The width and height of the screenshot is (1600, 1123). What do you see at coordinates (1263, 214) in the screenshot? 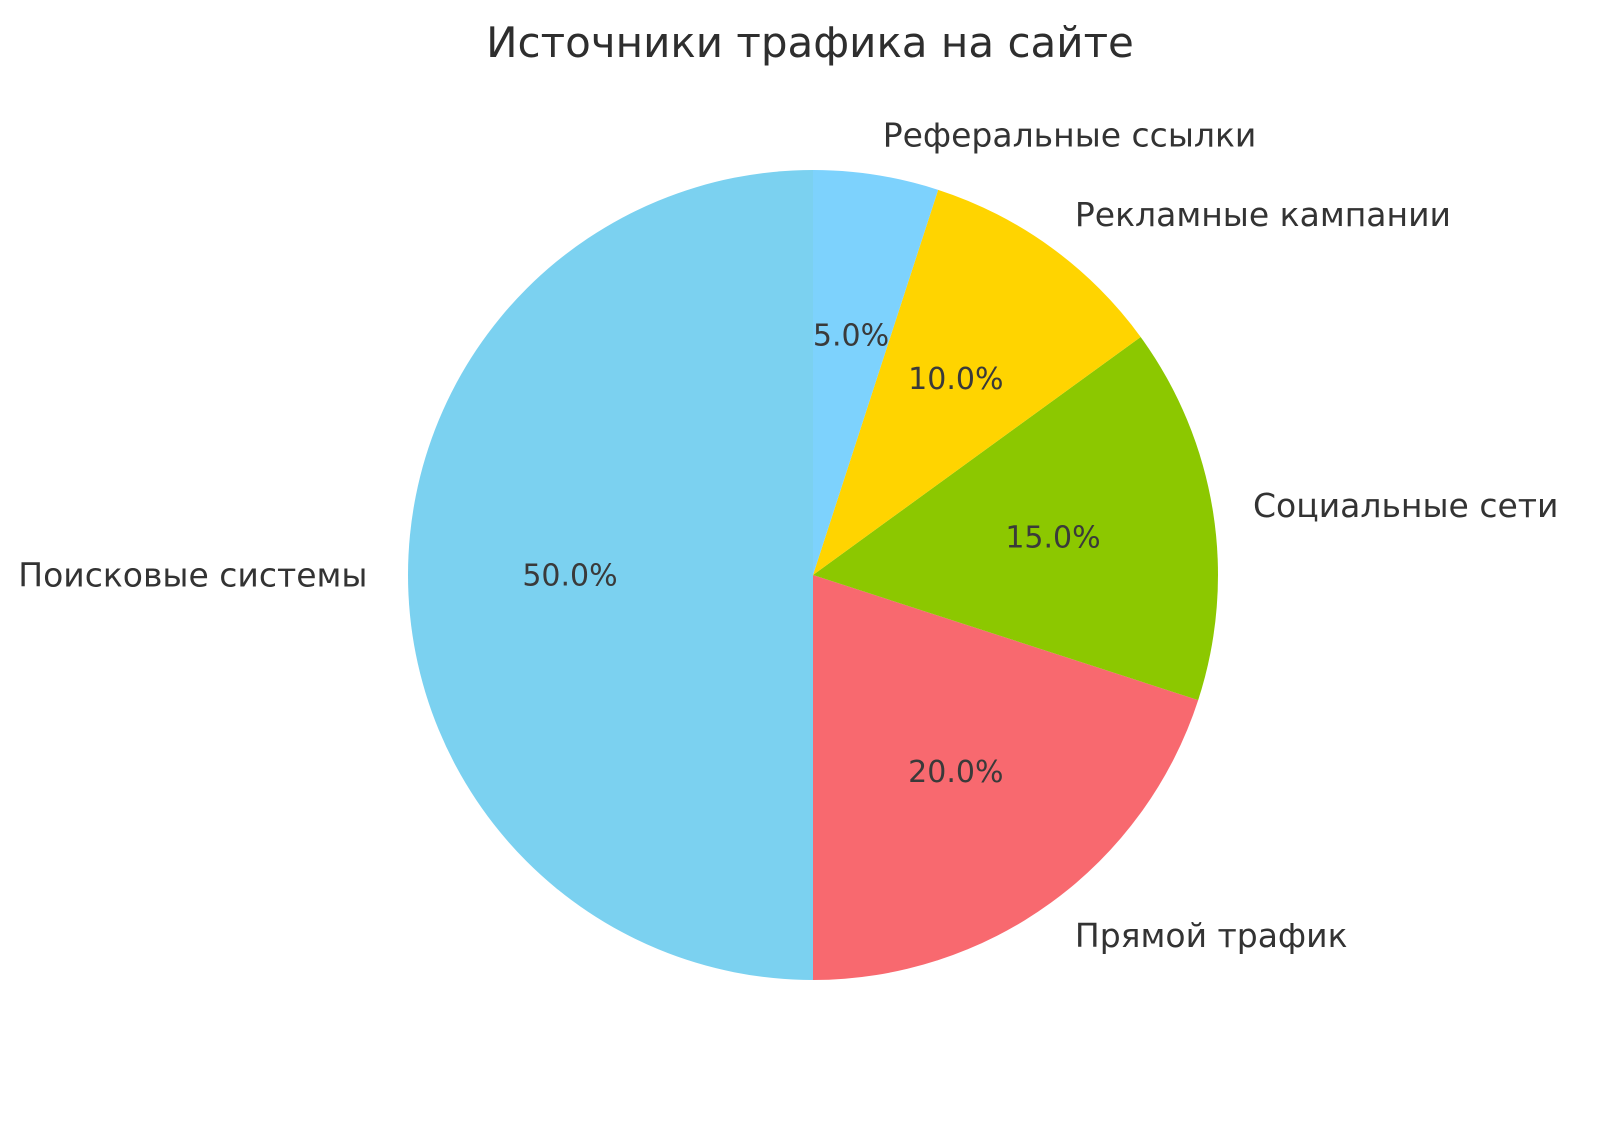
I see `slice-label: Рекламные кампании` at bounding box center [1263, 214].